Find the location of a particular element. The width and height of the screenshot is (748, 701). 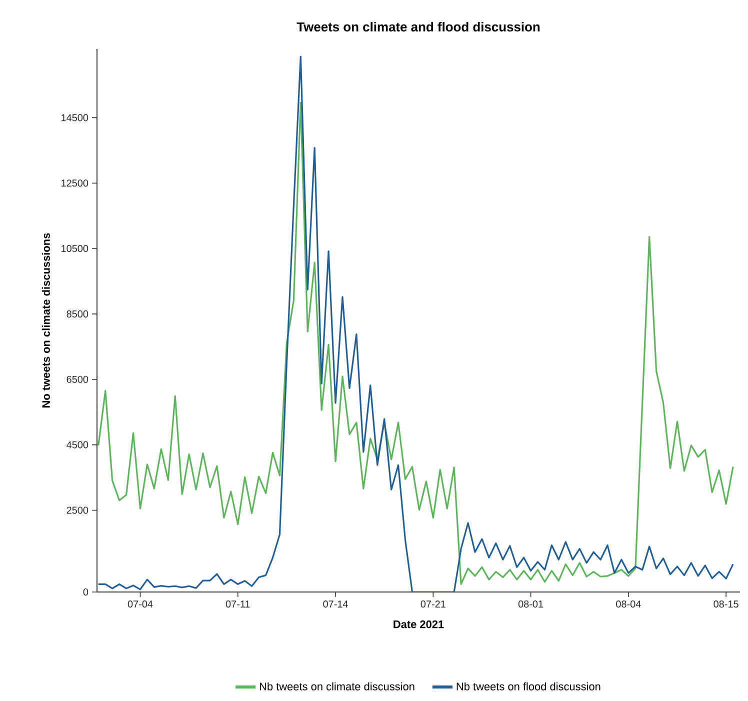

x-tick-label: 07-11 is located at coordinates (238, 604).